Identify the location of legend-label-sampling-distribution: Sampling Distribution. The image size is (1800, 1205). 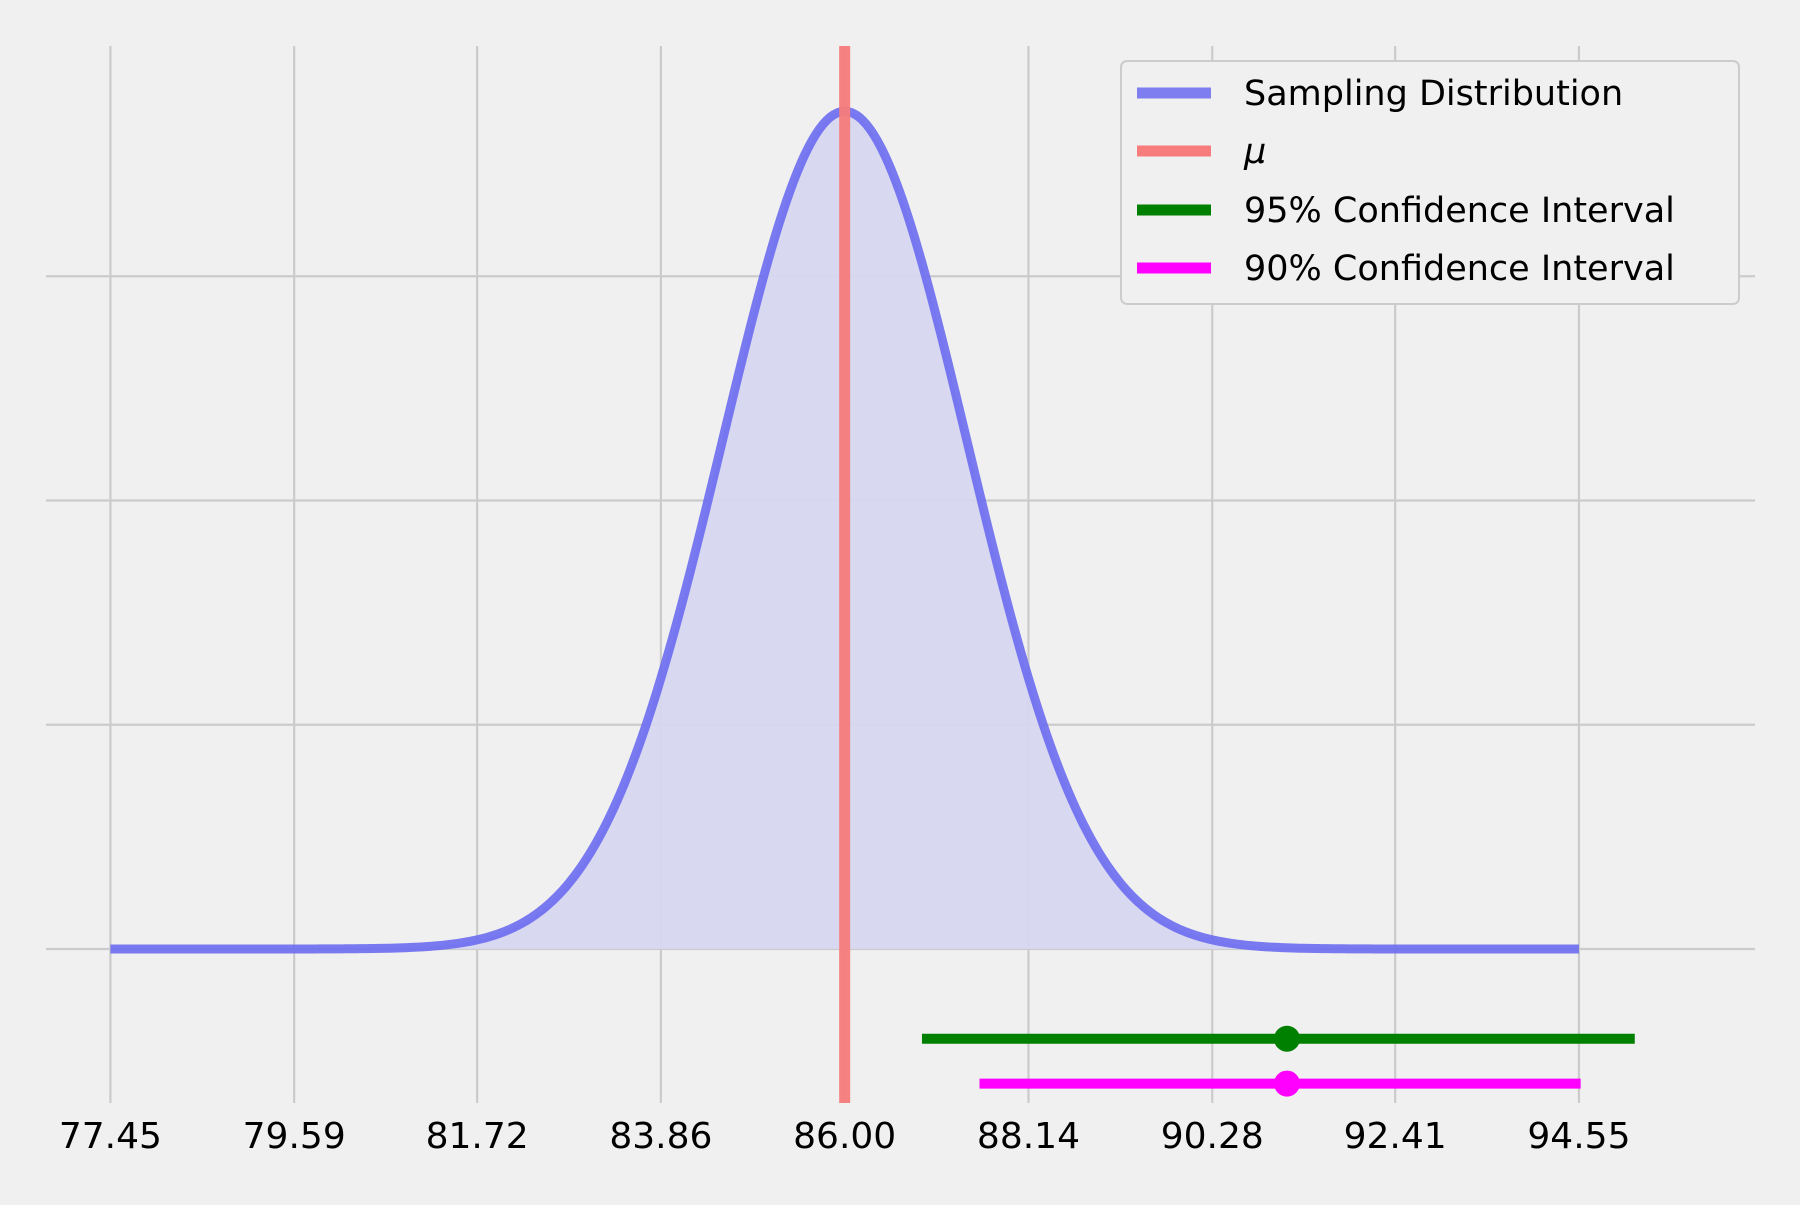
(1433, 94).